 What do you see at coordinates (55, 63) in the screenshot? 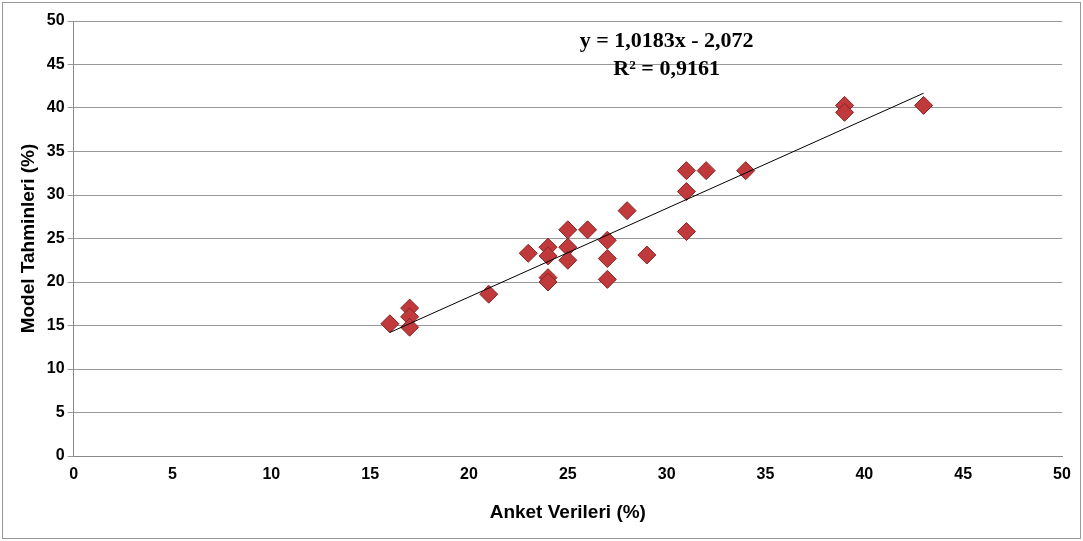
I see `y-tick-label: 45` at bounding box center [55, 63].